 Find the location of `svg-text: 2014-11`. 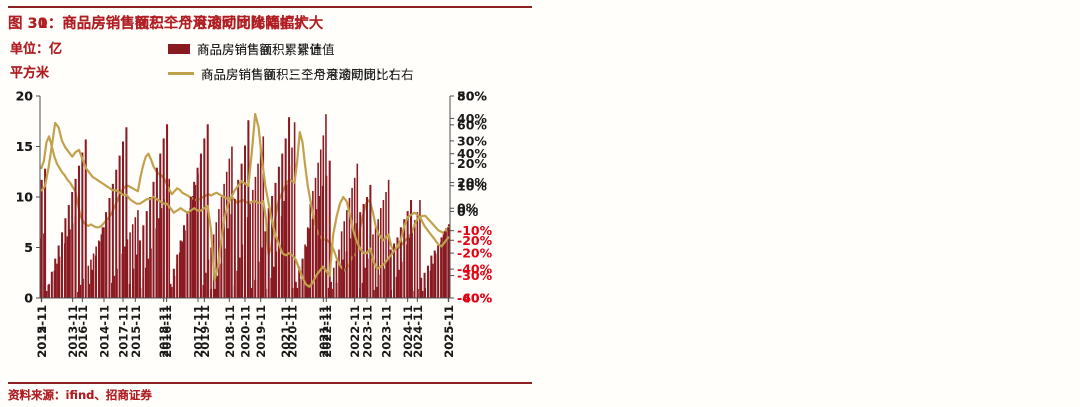

svg-text: 2014-11 is located at coordinates (105, 331).